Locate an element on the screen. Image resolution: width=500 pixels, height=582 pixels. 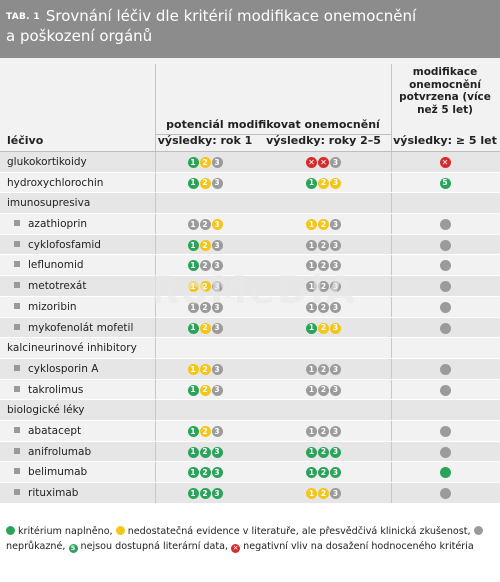
drug-name-cell: rituximab is located at coordinates (46, 493).